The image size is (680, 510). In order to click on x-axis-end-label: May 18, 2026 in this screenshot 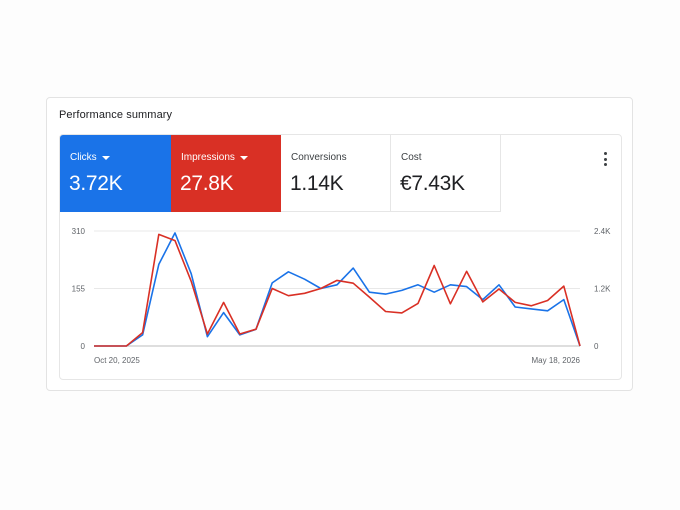, I will do `click(556, 360)`.